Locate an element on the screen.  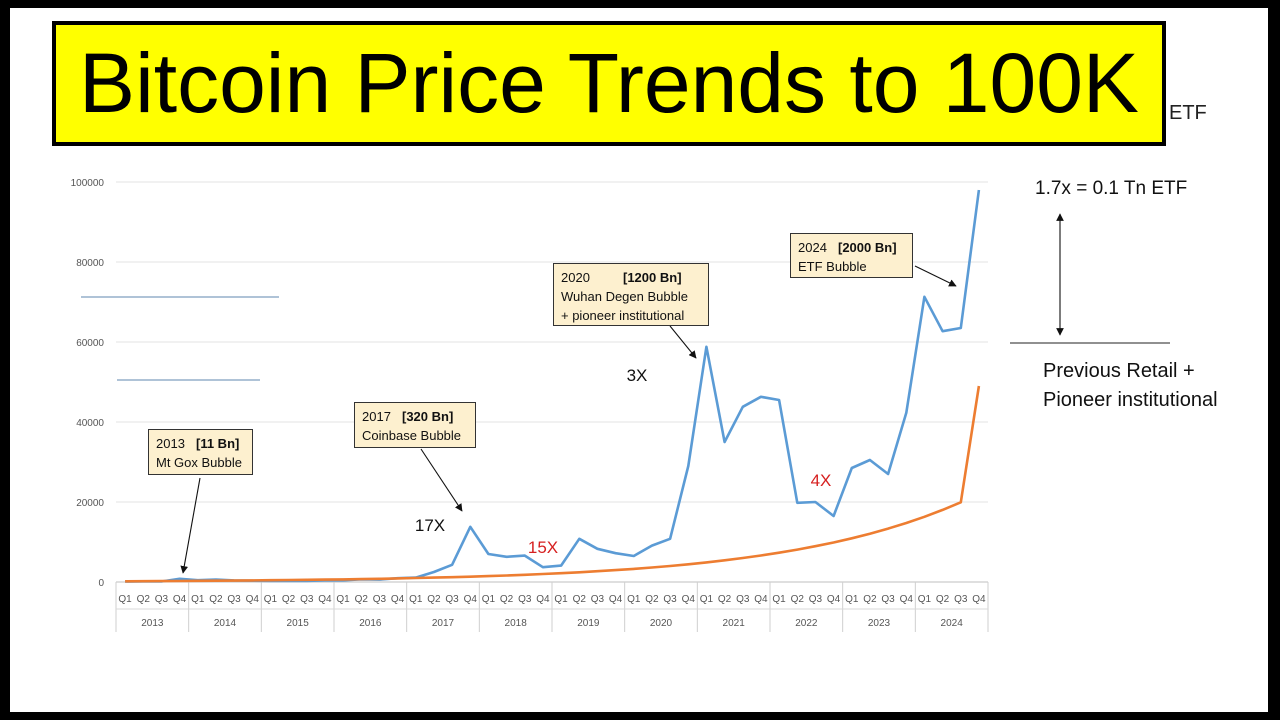
etf-ratio-note: 1.7x = 0.1 Tn ETF is located at coordinates (1111, 188).